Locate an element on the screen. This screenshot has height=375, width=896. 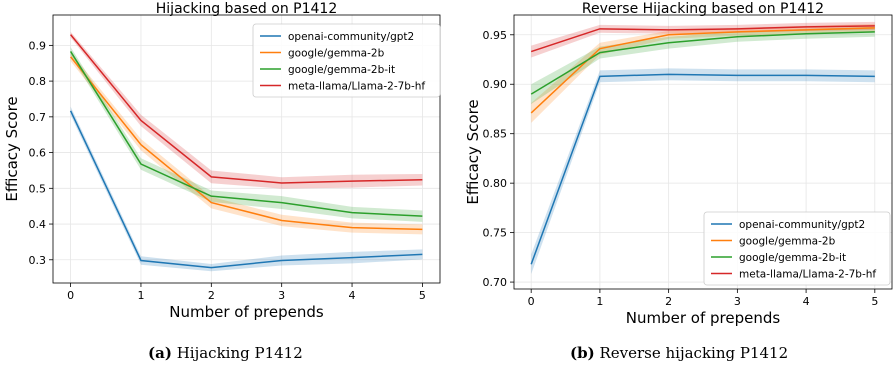
reverse-xtick-label: 0 is located at coordinates (531, 301).